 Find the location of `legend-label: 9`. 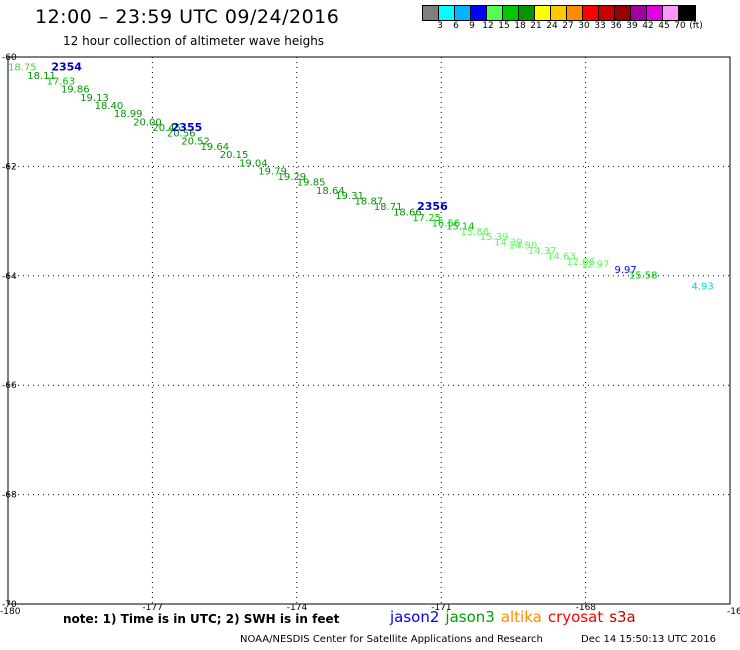

legend-label: 9 is located at coordinates (472, 26).